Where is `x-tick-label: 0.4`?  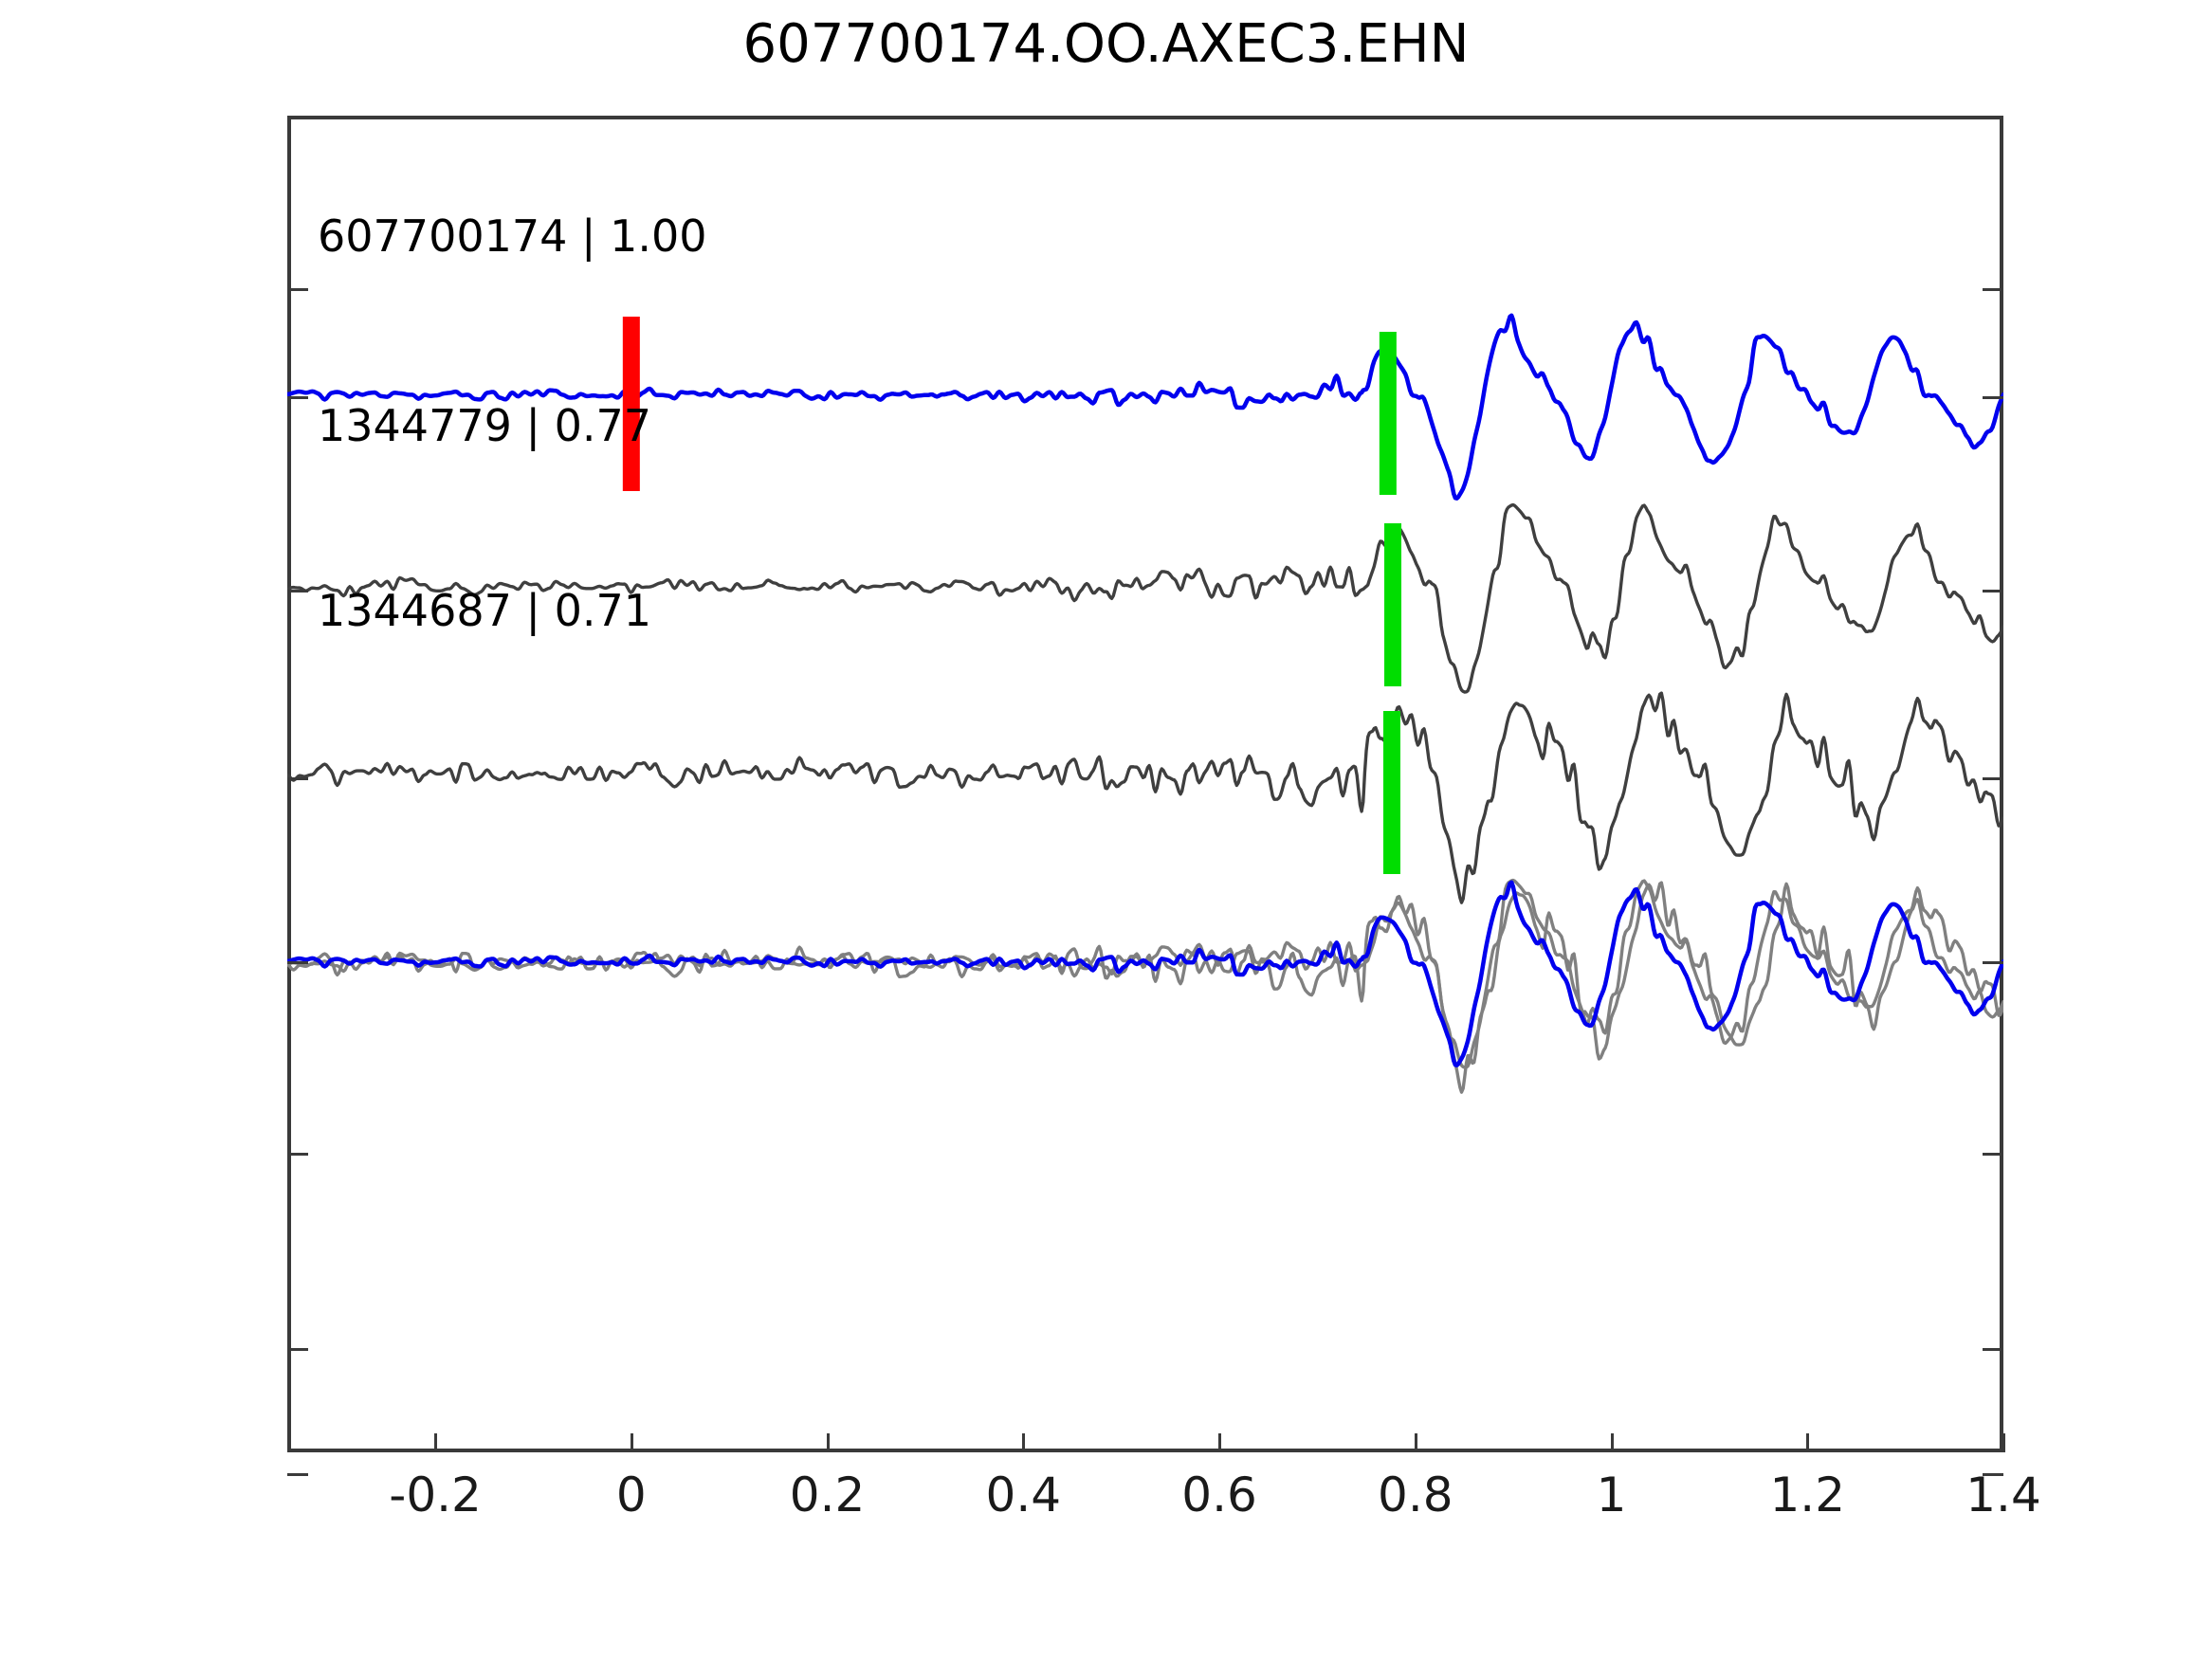
x-tick-label: 0.4 is located at coordinates (1023, 1495).